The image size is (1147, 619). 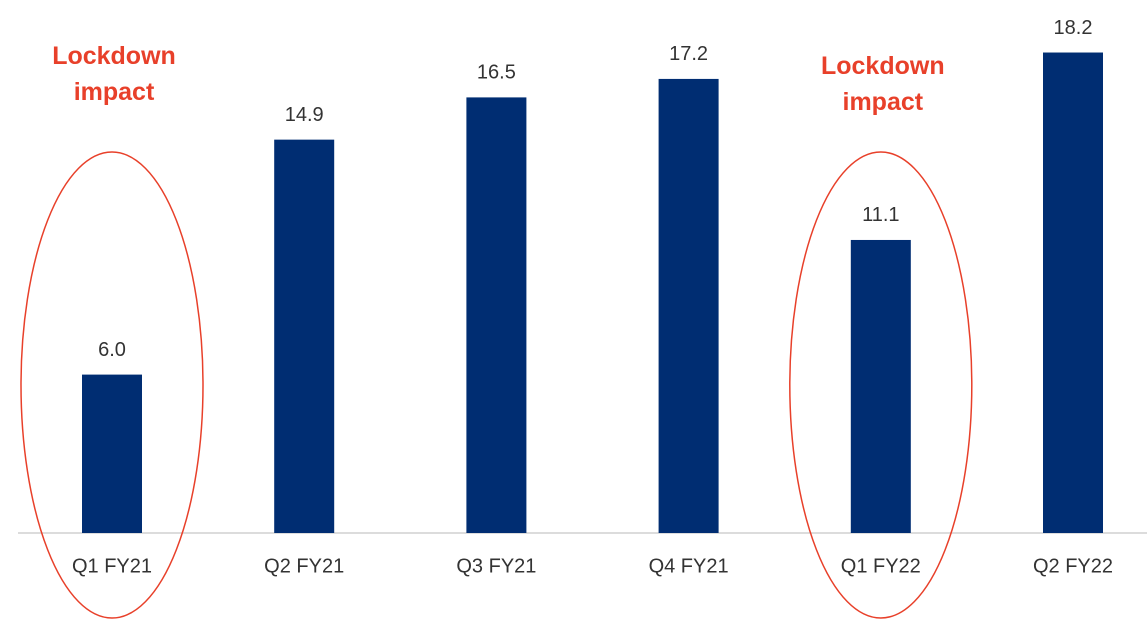 What do you see at coordinates (304, 566) in the screenshot?
I see `x-tick-label: Q2 FY21` at bounding box center [304, 566].